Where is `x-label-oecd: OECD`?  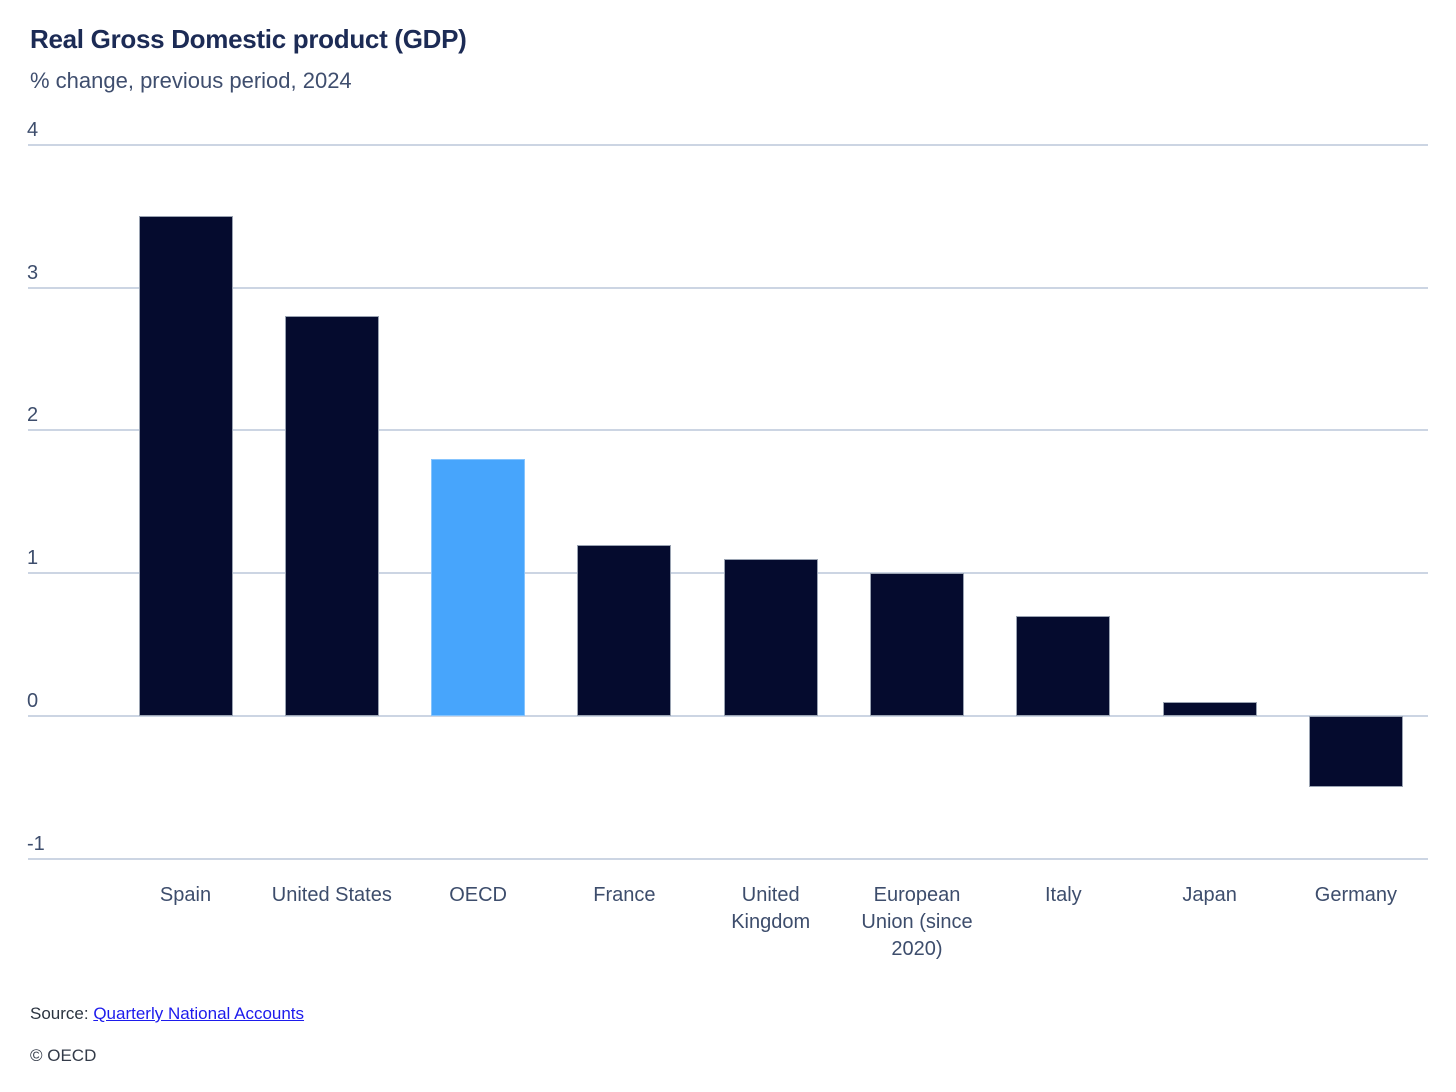
x-label-oecd: OECD is located at coordinates (478, 895).